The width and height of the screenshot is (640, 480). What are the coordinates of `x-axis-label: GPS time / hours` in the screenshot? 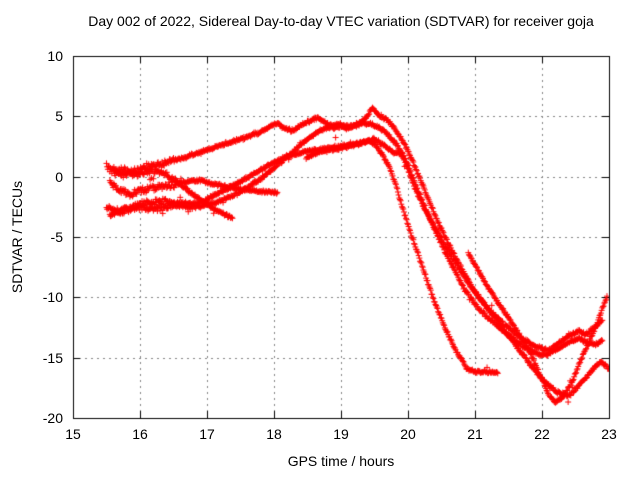 It's located at (341, 461).